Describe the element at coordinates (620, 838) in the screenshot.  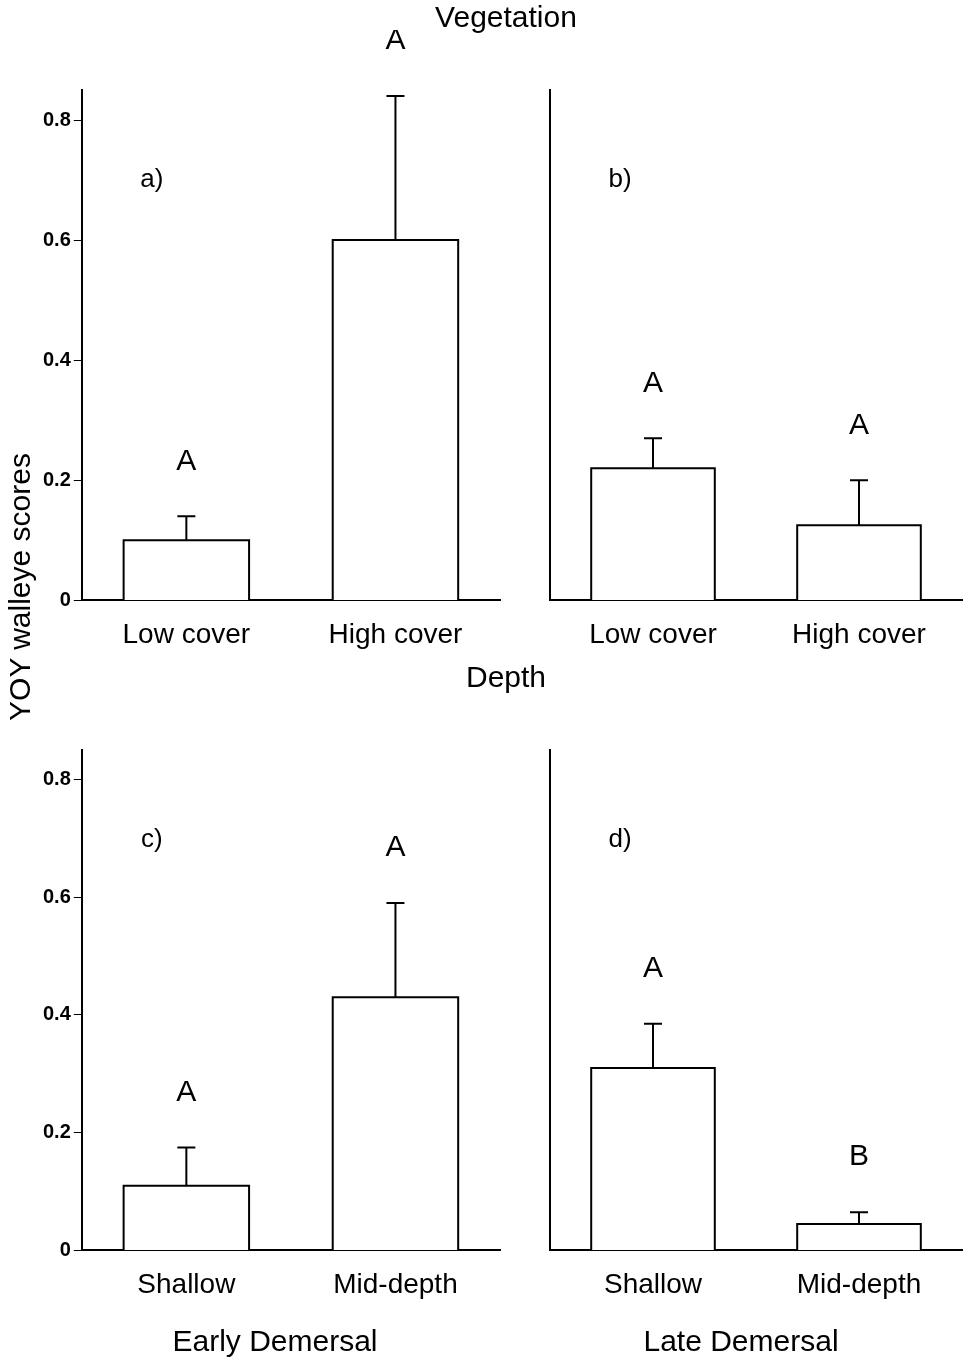
I see `annotation: d)` at that location.